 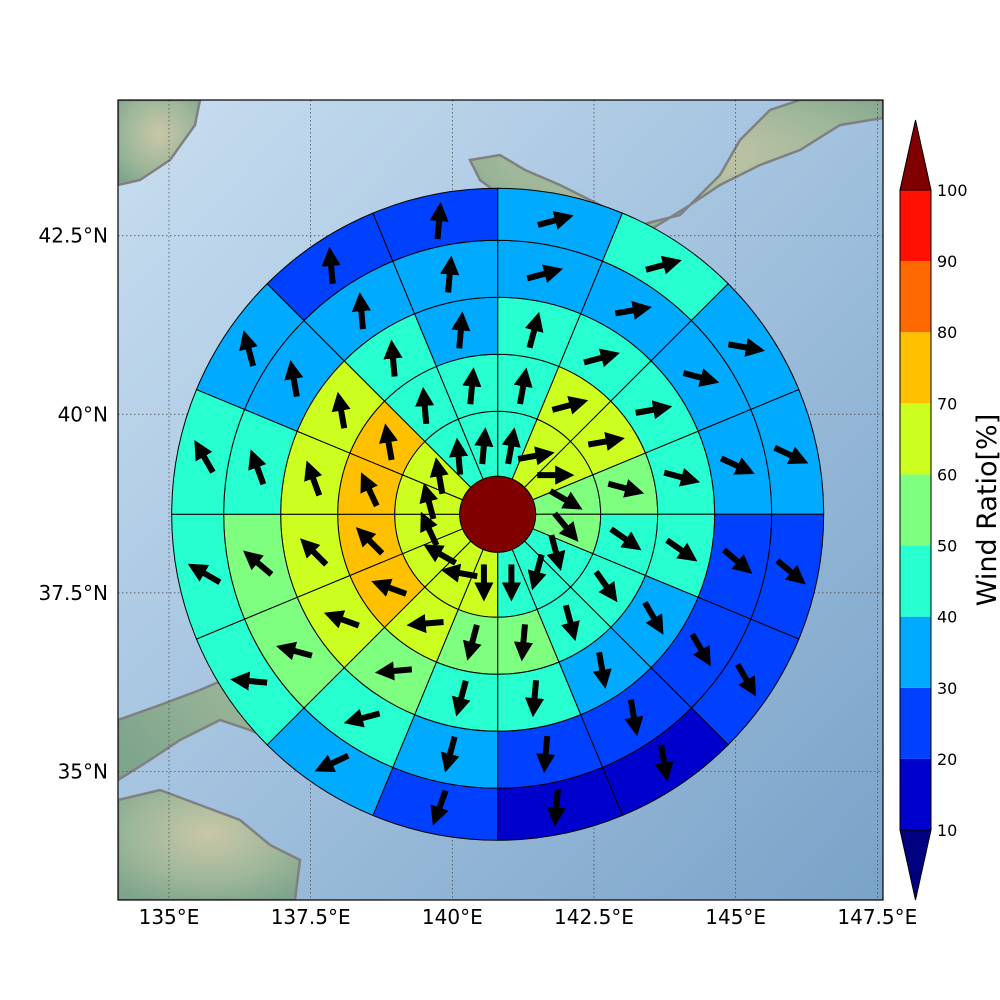 What do you see at coordinates (594, 917) in the screenshot?
I see `x-tick-label: 142.5°E` at bounding box center [594, 917].